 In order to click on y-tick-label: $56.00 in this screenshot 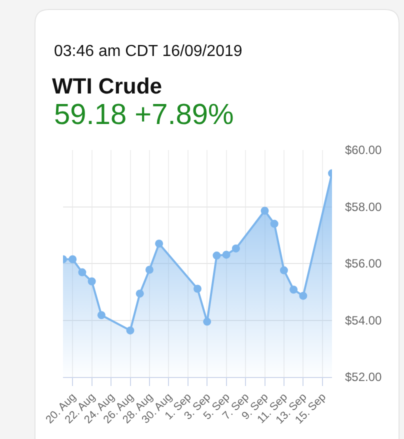, I will do `click(363, 263)`.